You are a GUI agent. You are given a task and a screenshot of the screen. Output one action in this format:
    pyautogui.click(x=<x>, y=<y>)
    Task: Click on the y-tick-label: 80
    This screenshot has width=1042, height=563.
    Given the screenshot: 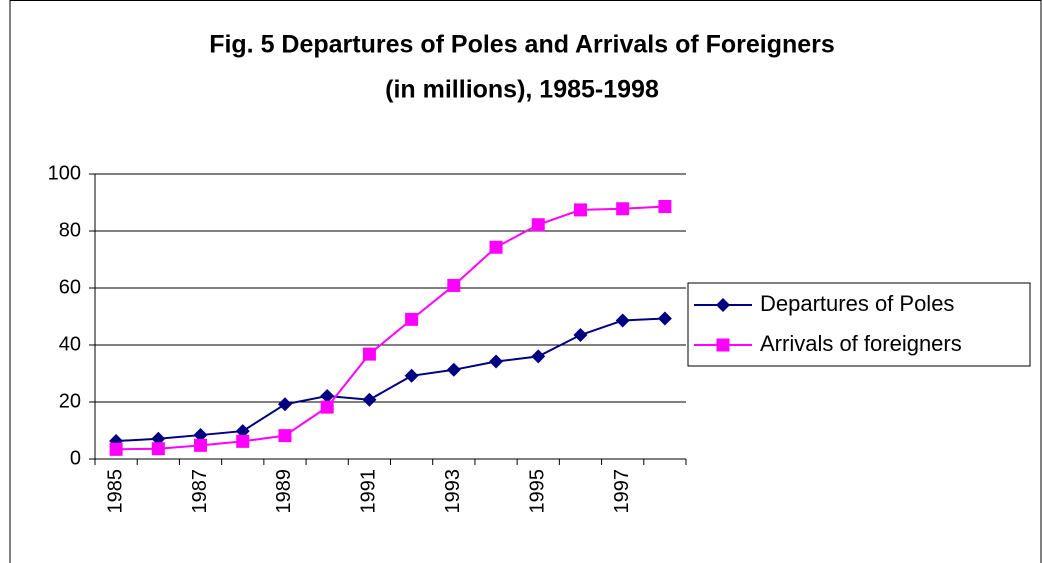 What is the action you would take?
    pyautogui.click(x=70, y=230)
    